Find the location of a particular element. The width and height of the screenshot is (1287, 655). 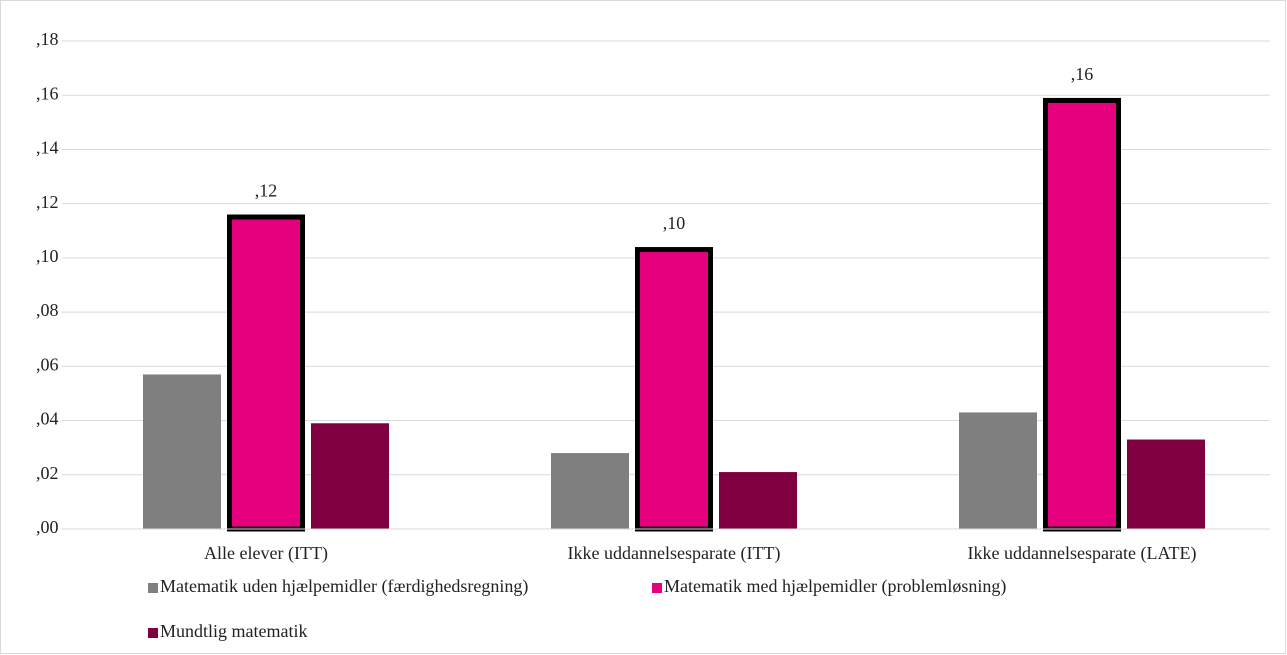

y-tick-label: ,02 is located at coordinates (47, 473).